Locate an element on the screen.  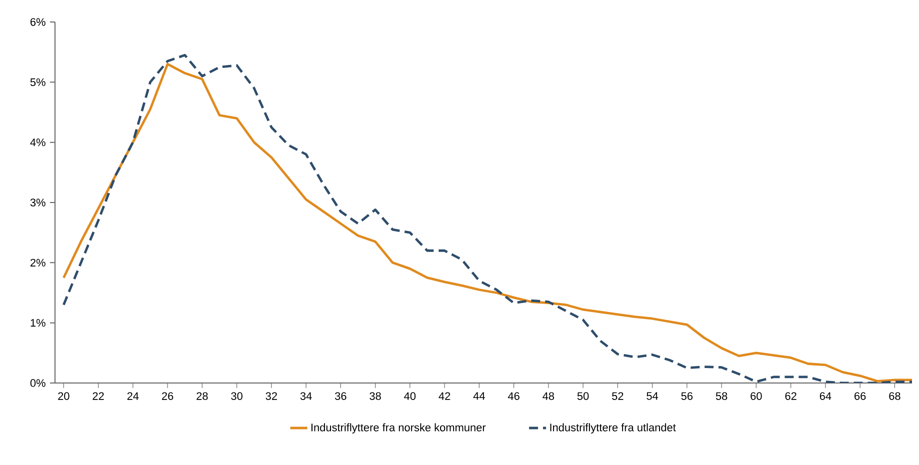
x-tick-label: 62 is located at coordinates (790, 396).